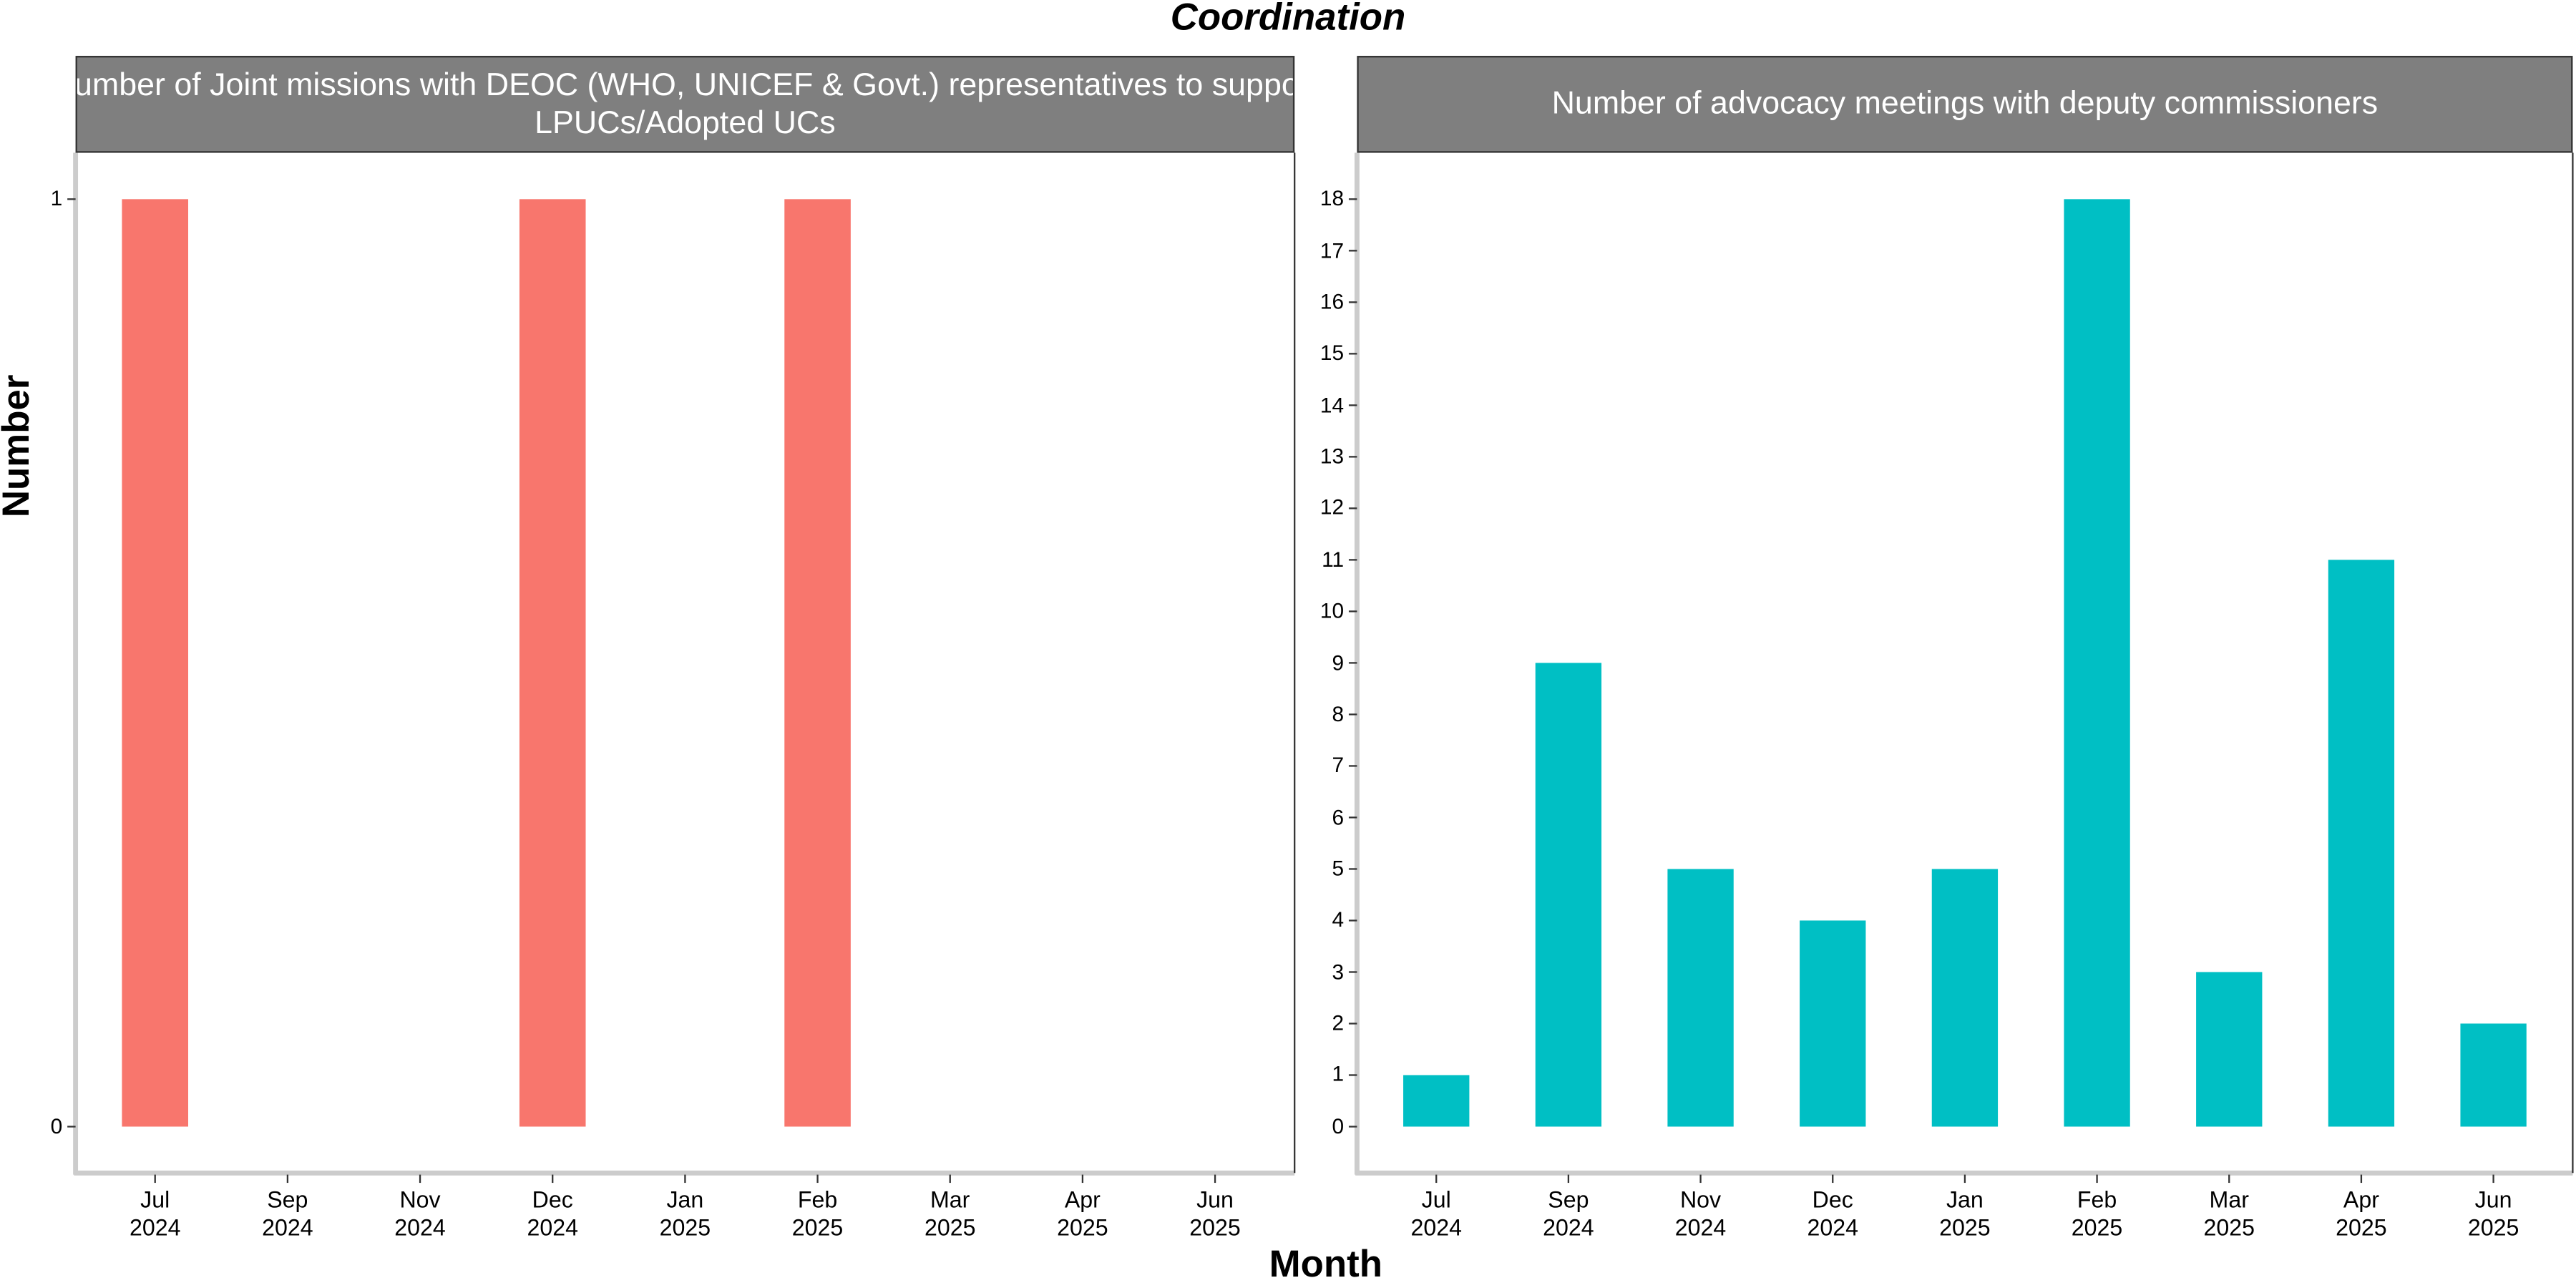 This screenshot has width=2576, height=1288. What do you see at coordinates (1338, 868) in the screenshot?
I see `y-tick-label: 5` at bounding box center [1338, 868].